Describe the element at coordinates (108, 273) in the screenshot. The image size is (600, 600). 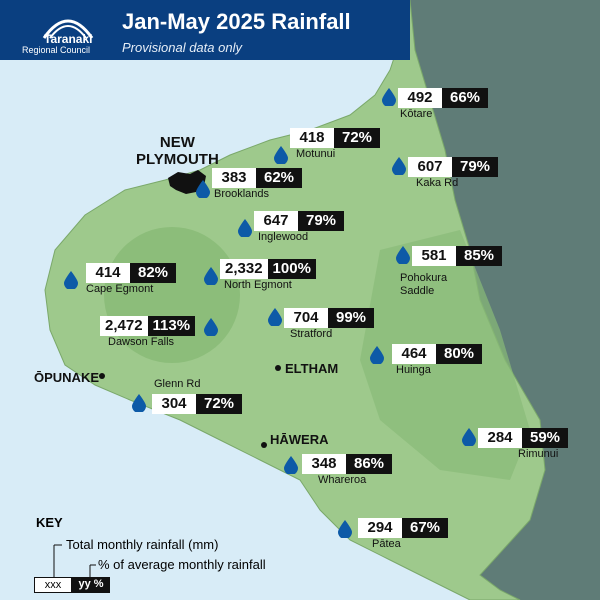
I see `rainfall-total: 414` at that location.